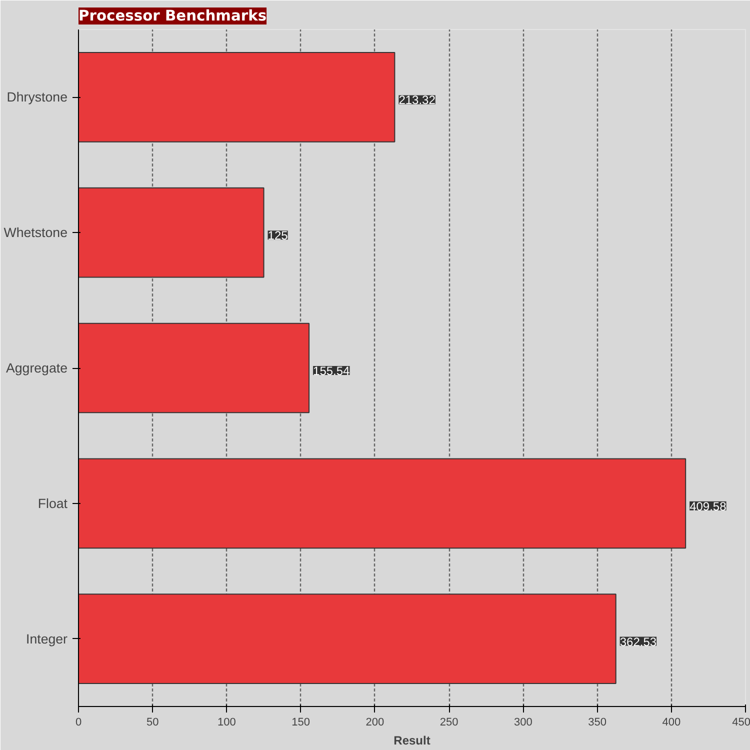 The width and height of the screenshot is (750, 750). I want to click on x-tick-label: 200, so click(375, 722).